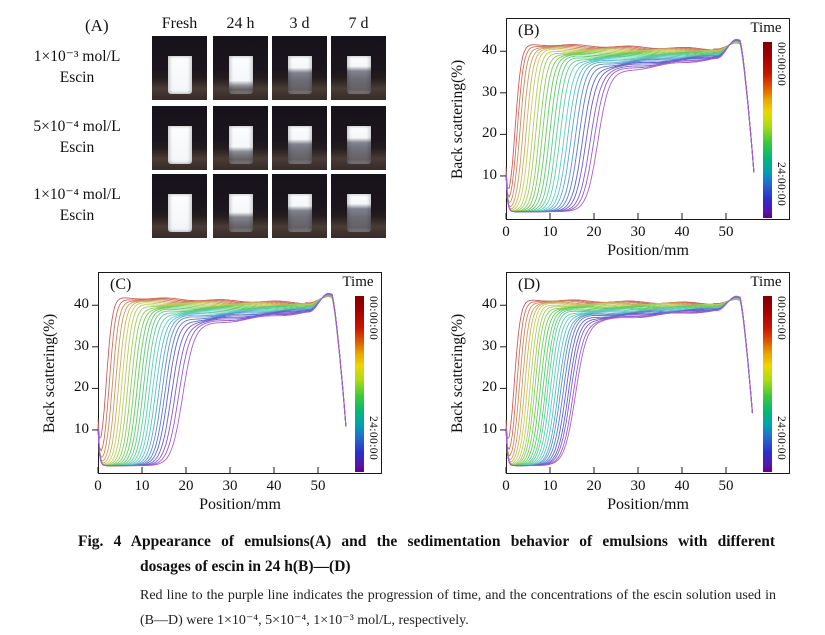 The image size is (825, 635). What do you see at coordinates (358, 23) in the screenshot?
I see `column-header: 7 d` at bounding box center [358, 23].